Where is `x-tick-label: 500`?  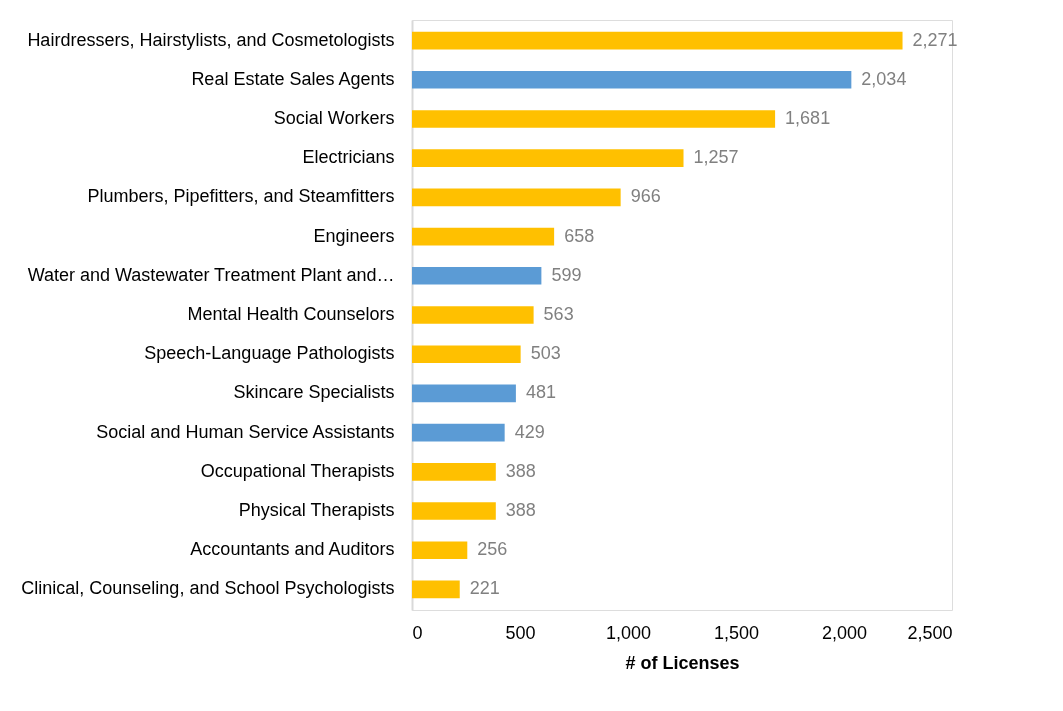 x-tick-label: 500 is located at coordinates (520, 632).